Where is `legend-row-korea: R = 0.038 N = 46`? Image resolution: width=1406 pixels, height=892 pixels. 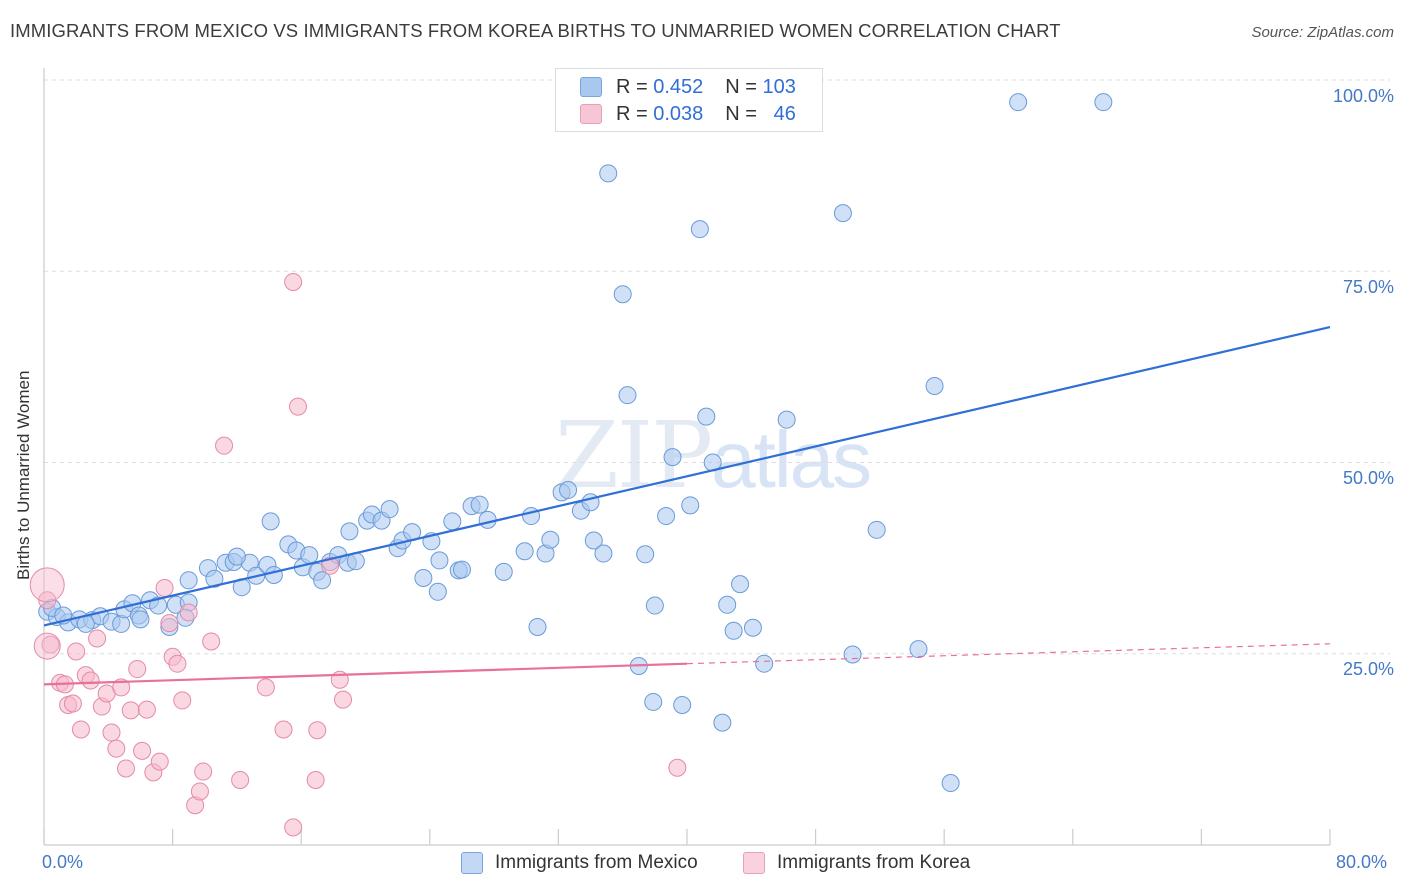 legend-row-korea: R = 0.038 N = 46 is located at coordinates (688, 114).